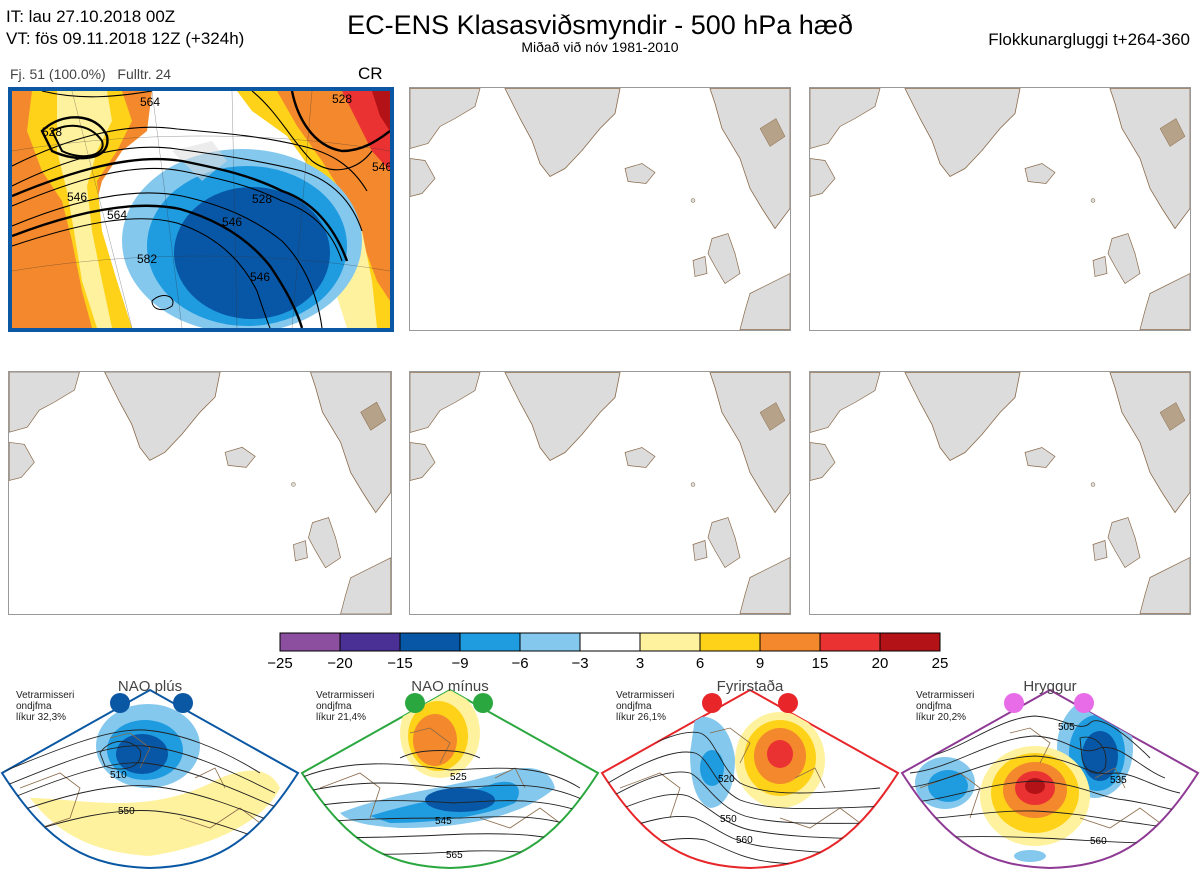  What do you see at coordinates (1066, 727) in the screenshot?
I see `contour-label: 505` at bounding box center [1066, 727].